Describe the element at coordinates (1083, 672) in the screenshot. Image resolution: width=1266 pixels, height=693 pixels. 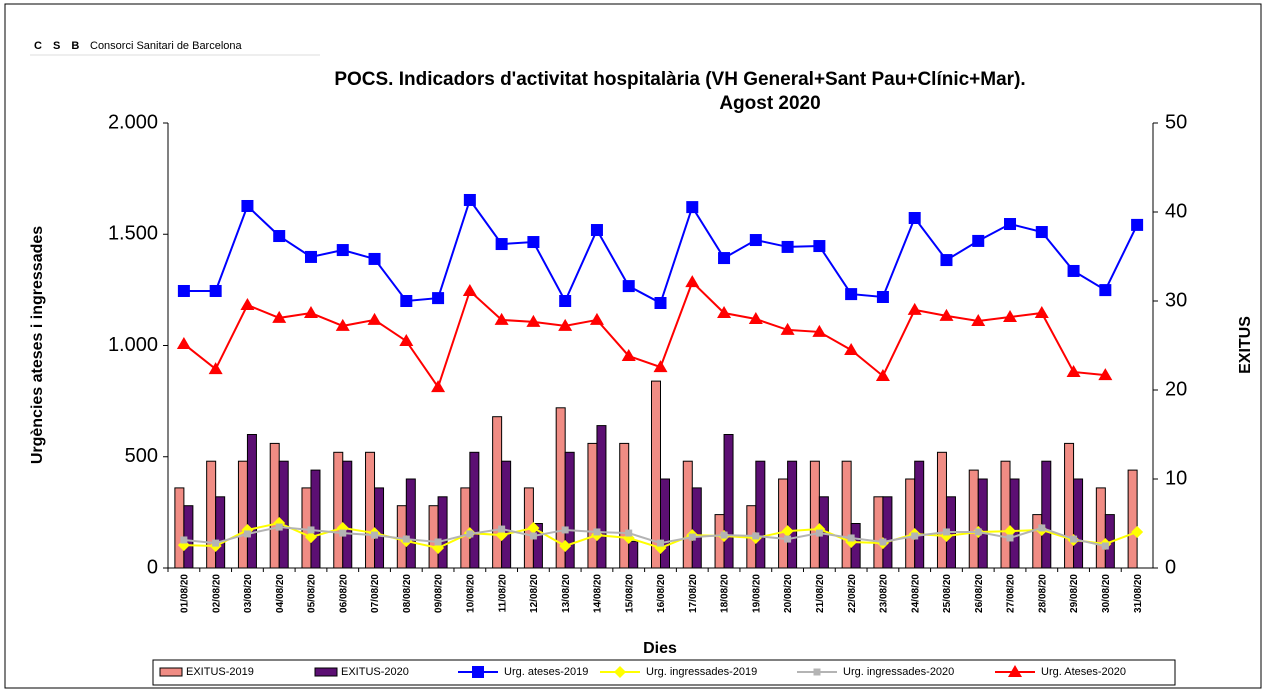
I see `legend-label: Urg. Ateses-2020` at that location.